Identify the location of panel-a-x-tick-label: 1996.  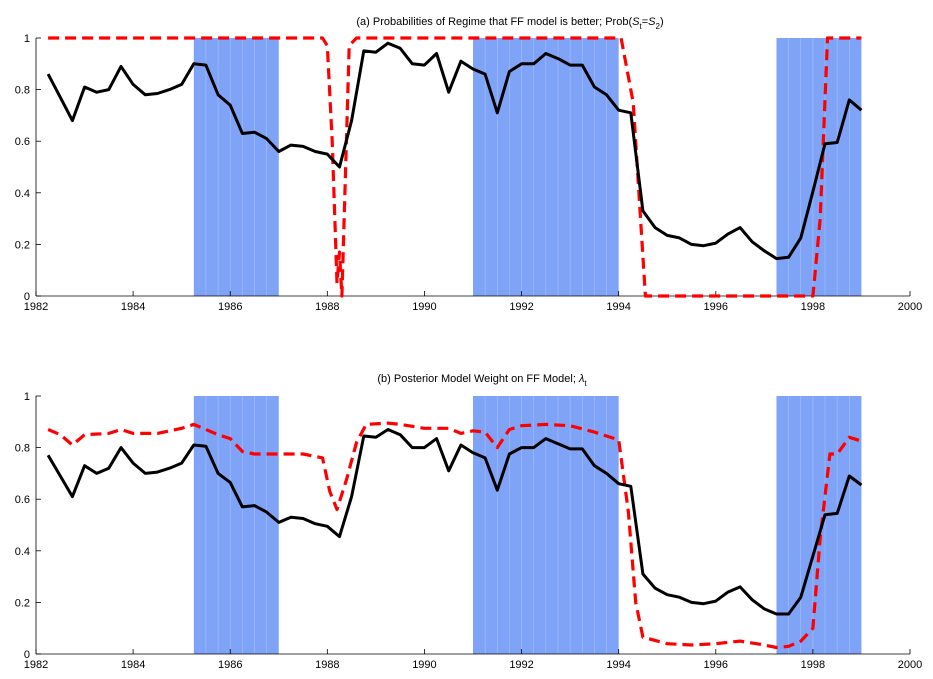
(716, 307).